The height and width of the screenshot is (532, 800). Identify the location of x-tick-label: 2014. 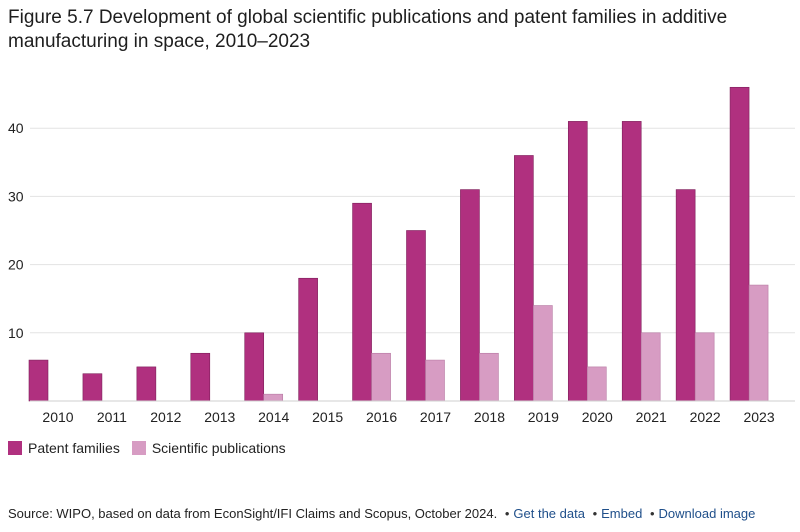
(273, 417).